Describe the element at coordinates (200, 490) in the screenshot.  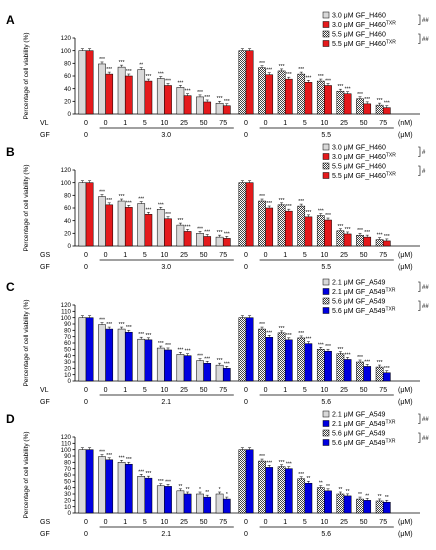
I see `significance-mark: *` at that location.